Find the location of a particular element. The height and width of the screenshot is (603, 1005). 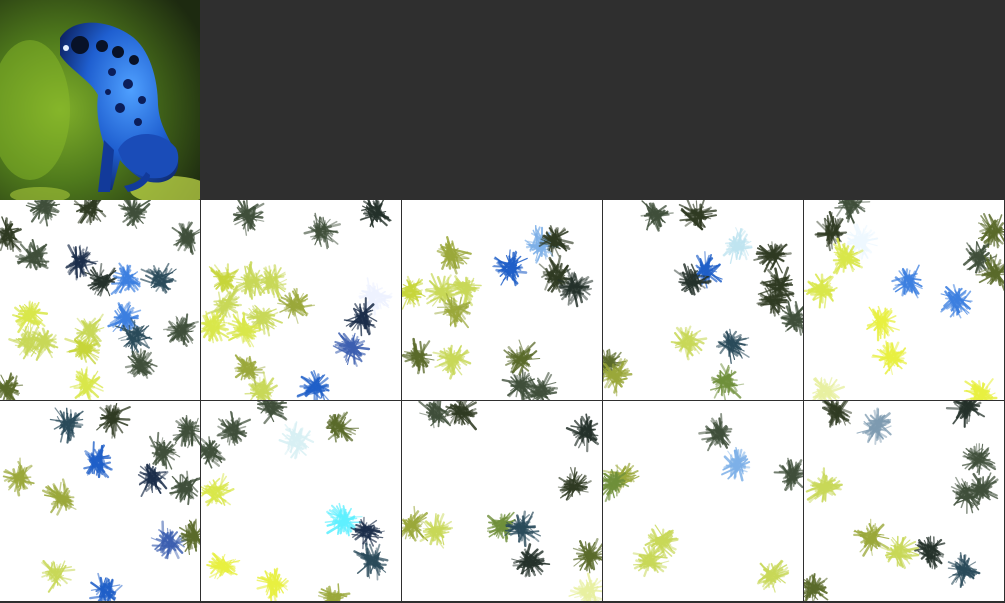

frog-photo is located at coordinates (100, 100).